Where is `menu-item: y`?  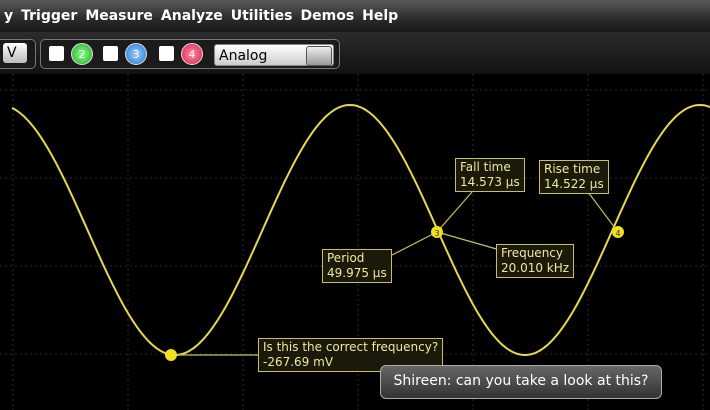 menu-item: y is located at coordinates (9, 16).